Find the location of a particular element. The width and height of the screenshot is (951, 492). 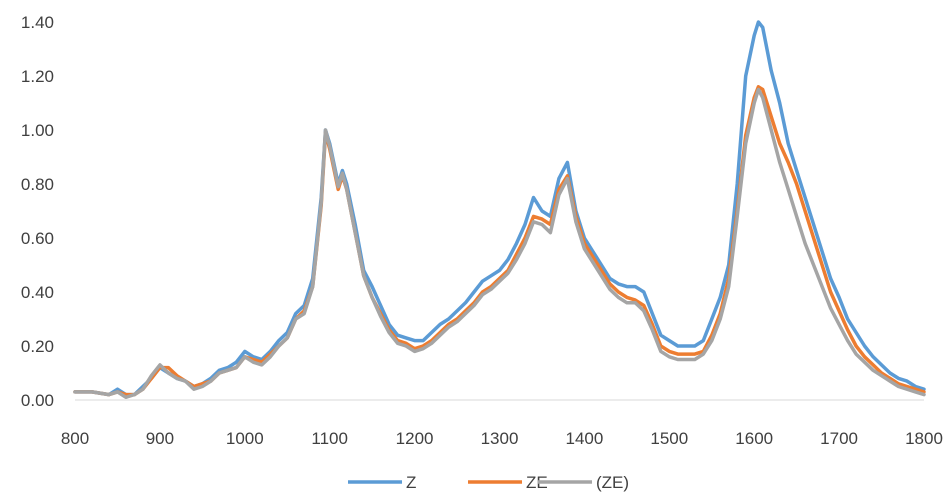

y-axis-ticks: 0.00 0.20 0.40 0.60 0.80 1.00 1.20 1.40 is located at coordinates (37, 211).